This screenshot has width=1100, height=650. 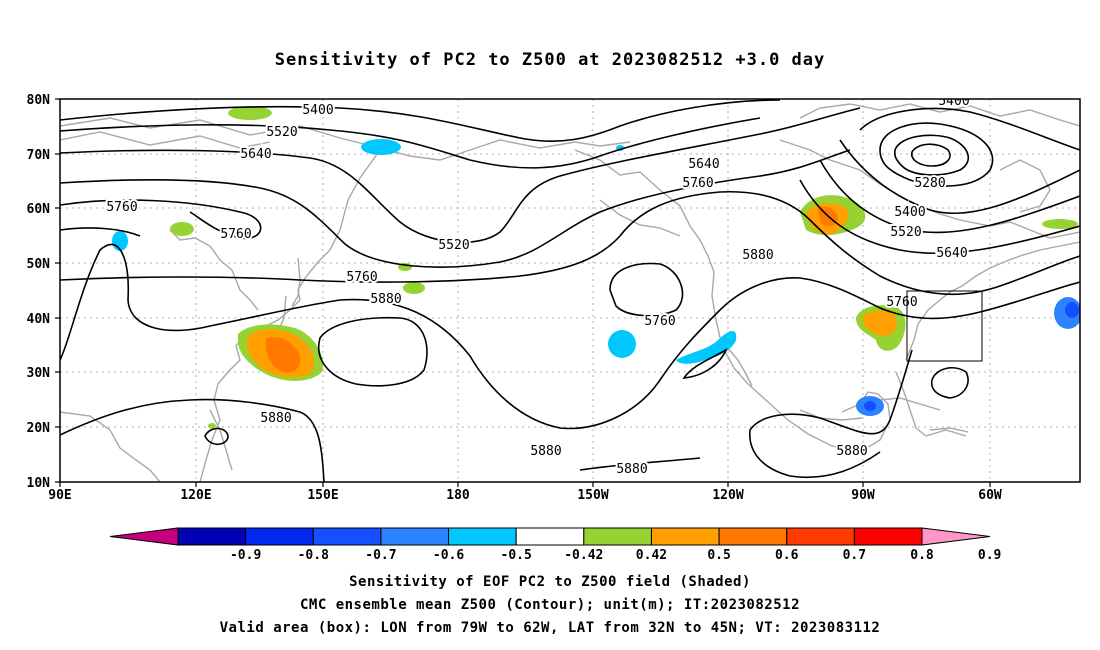 I want to click on contour-label: 5280, so click(x=929, y=183).